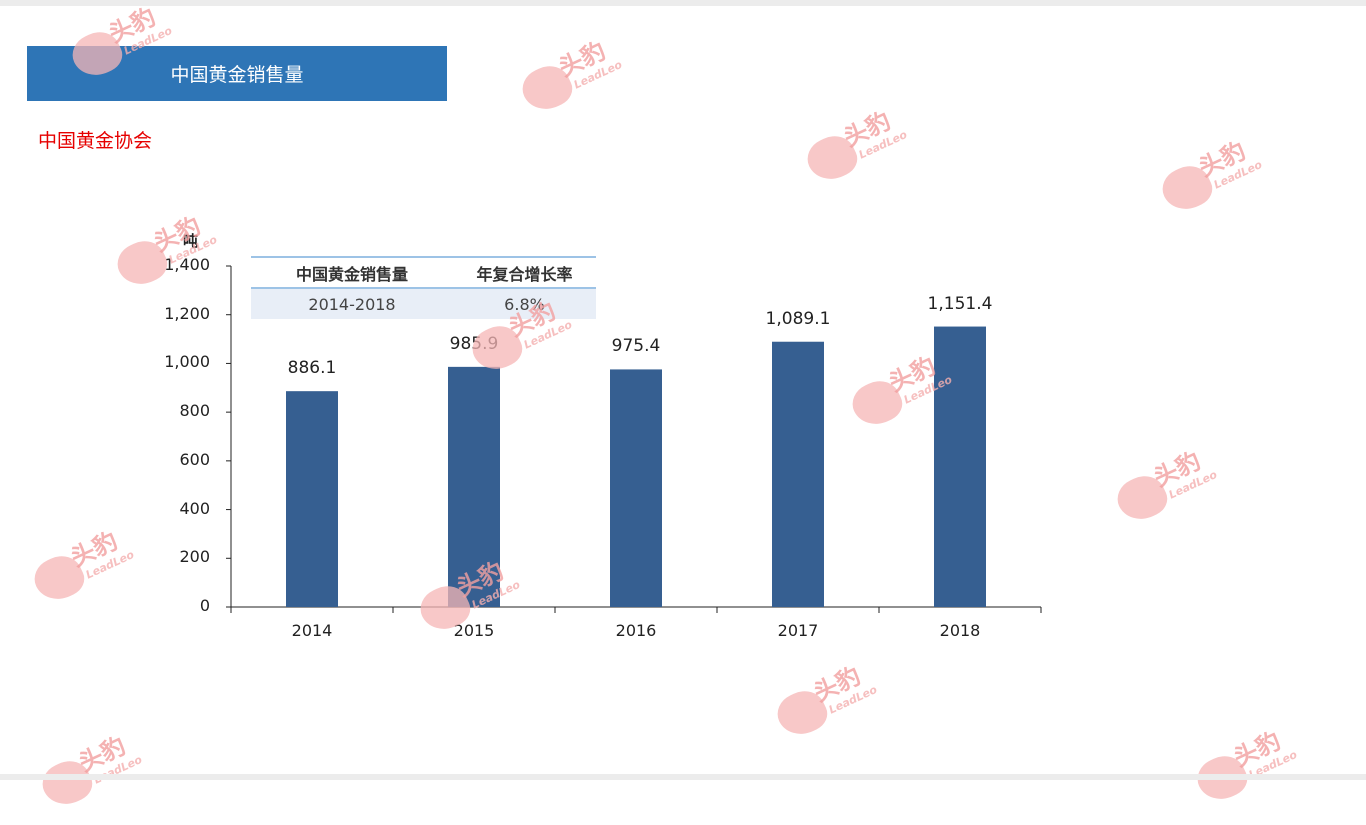 This screenshot has height=825, width=1366. Describe the element at coordinates (423, 304) in the screenshot. I see `cagr-table-row: 2014-2018 6.8%` at that location.